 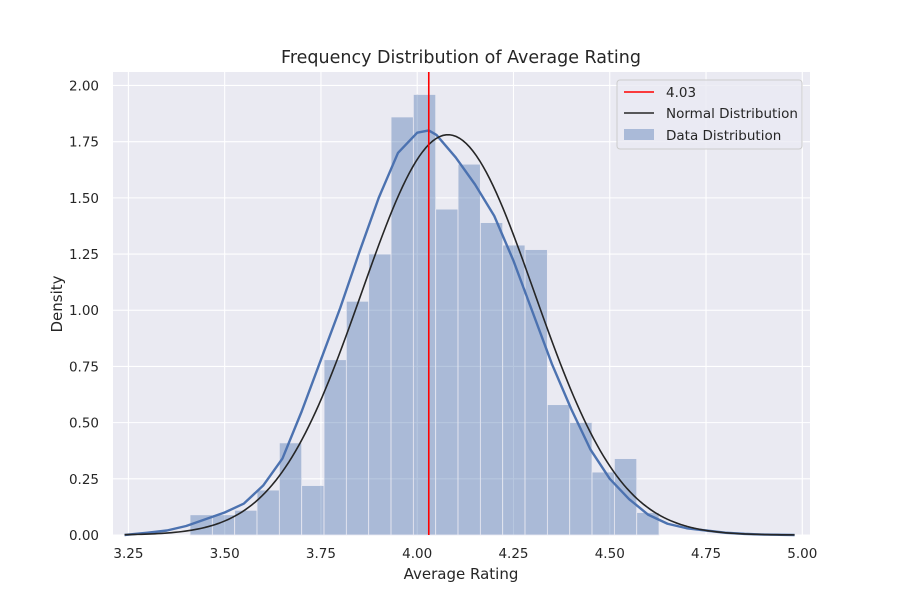 I want to click on y-tick-label: 1.75, so click(x=84, y=143).